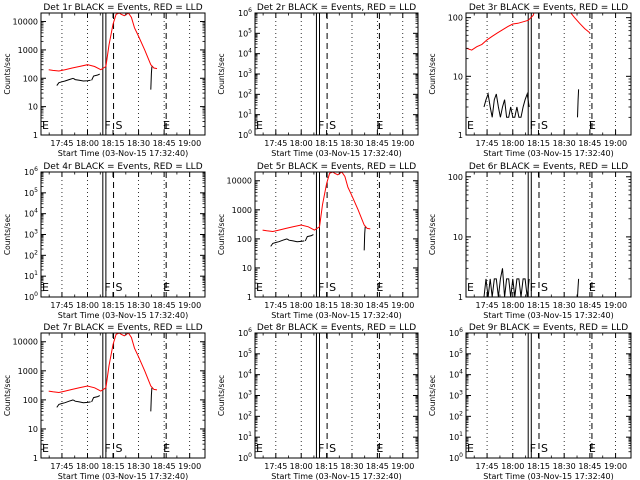 The image size is (640, 480). Describe the element at coordinates (336, 167) in the screenshot. I see `panel-title: Det 5r BLACK = Events, RED = LLD` at that location.